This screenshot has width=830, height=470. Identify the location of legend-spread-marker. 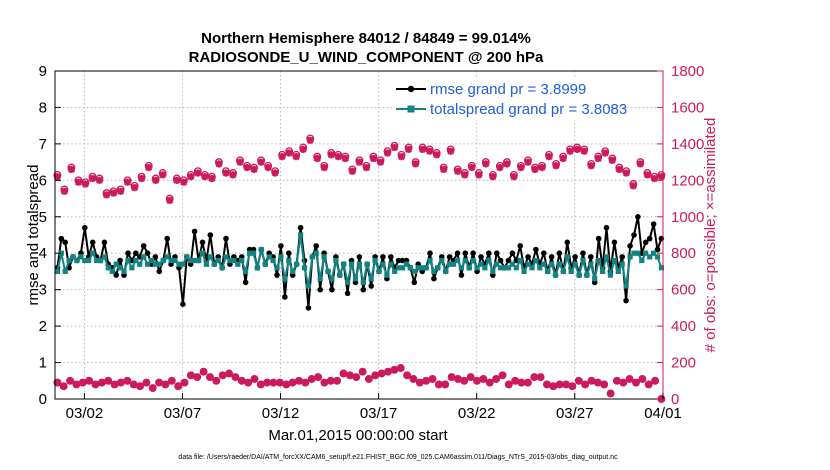
(411, 109).